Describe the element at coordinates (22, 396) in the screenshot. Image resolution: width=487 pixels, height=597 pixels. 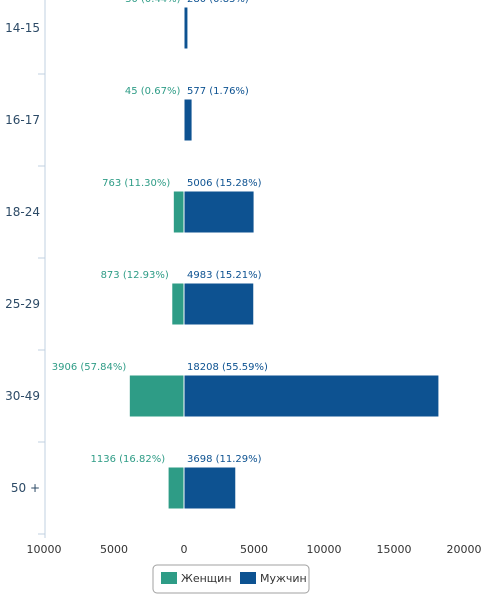
I see `category-label: 30-49` at that location.